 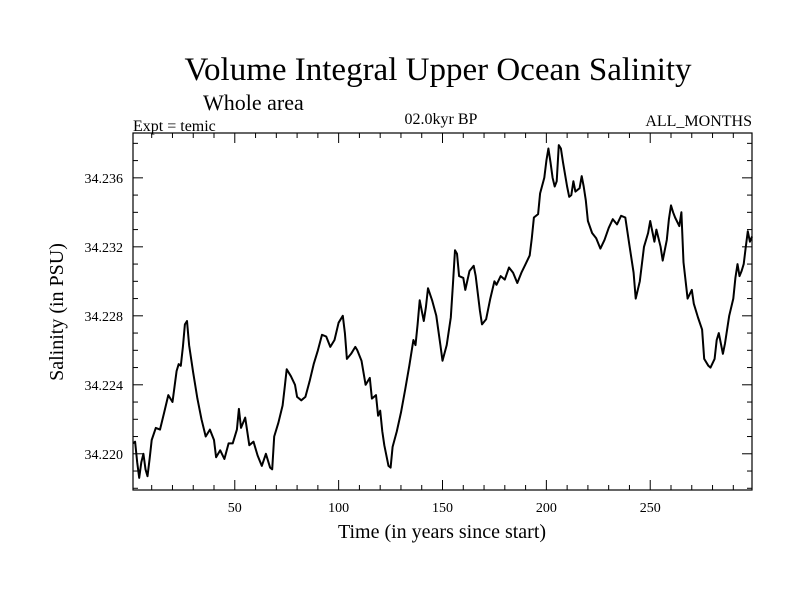 I want to click on x-tick-label: 50, so click(x=235, y=508).